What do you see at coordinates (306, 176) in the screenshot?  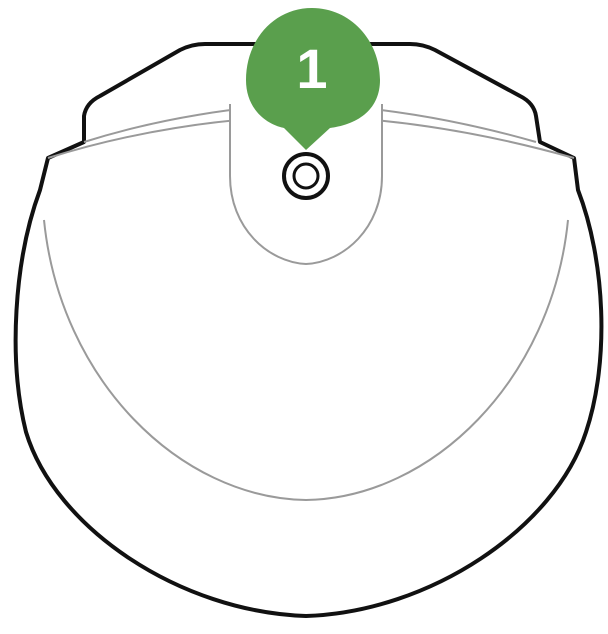 I see `button-icon` at bounding box center [306, 176].